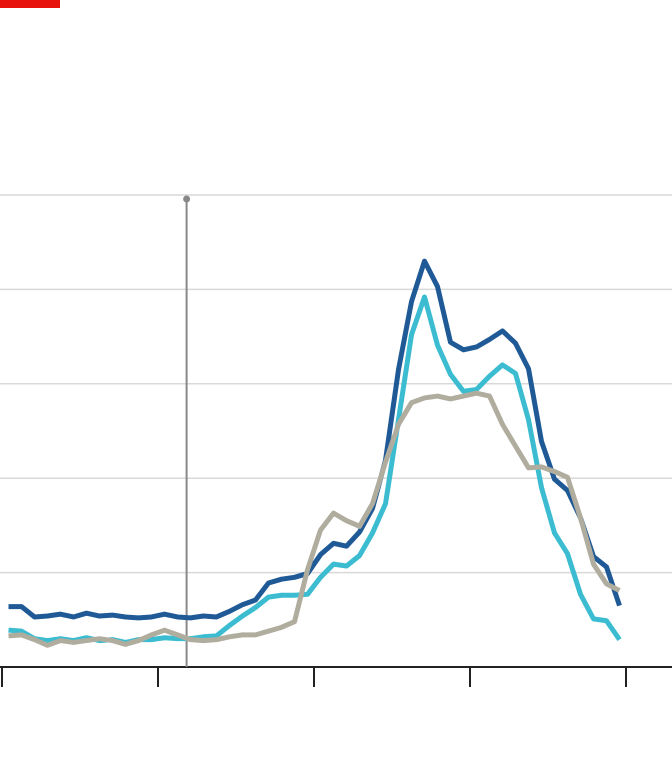 The width and height of the screenshot is (672, 780). Describe the element at coordinates (30, 4) in the screenshot. I see `brand-bar` at that location.